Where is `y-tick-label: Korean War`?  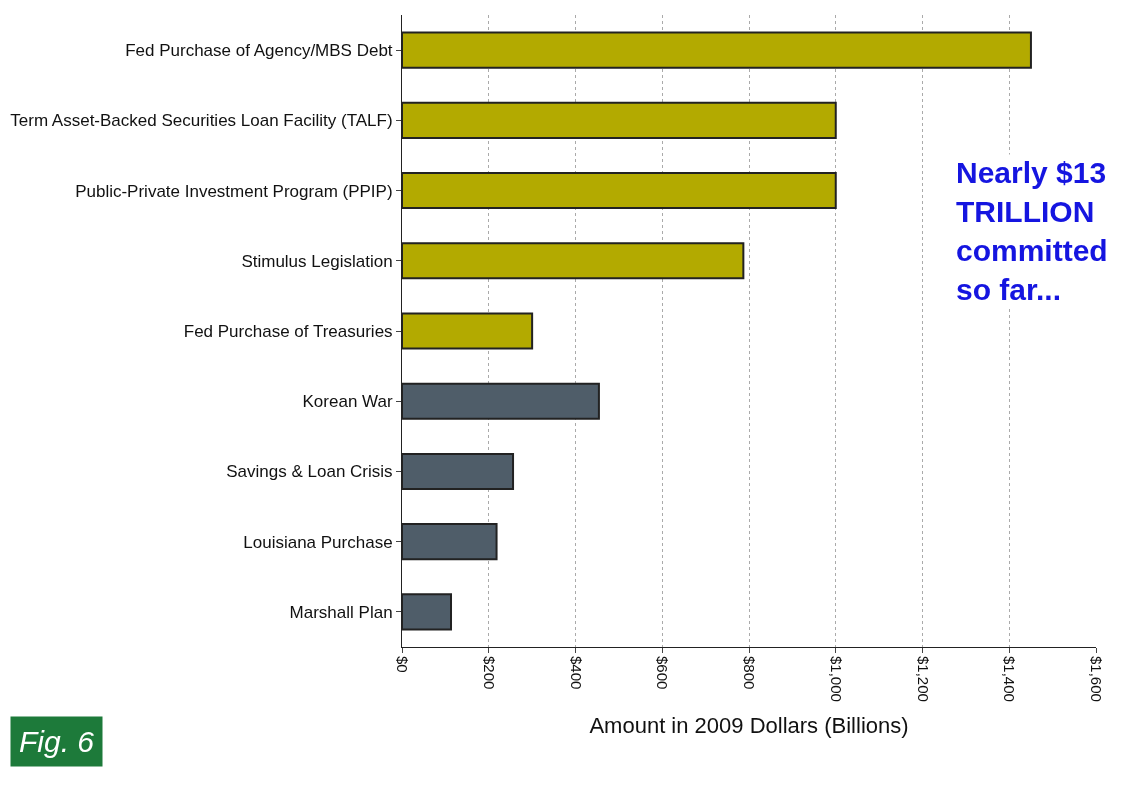 y-tick-label: Korean War is located at coordinates (347, 402).